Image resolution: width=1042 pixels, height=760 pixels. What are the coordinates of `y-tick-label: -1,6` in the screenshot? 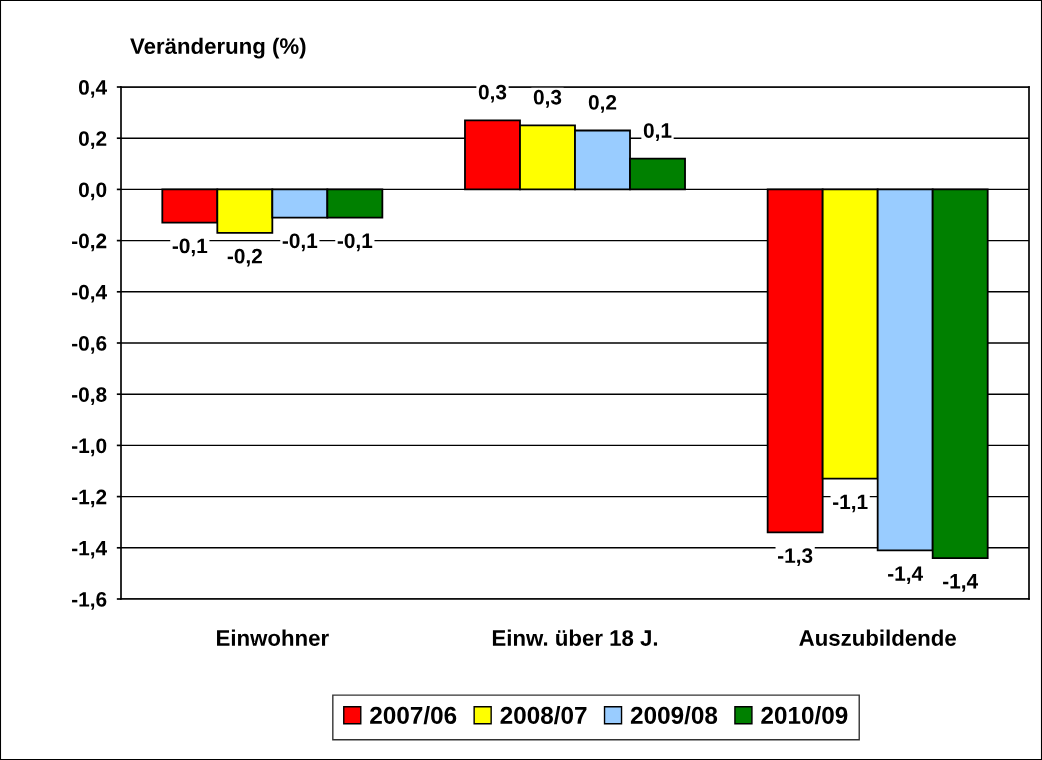 It's located at (89, 601).